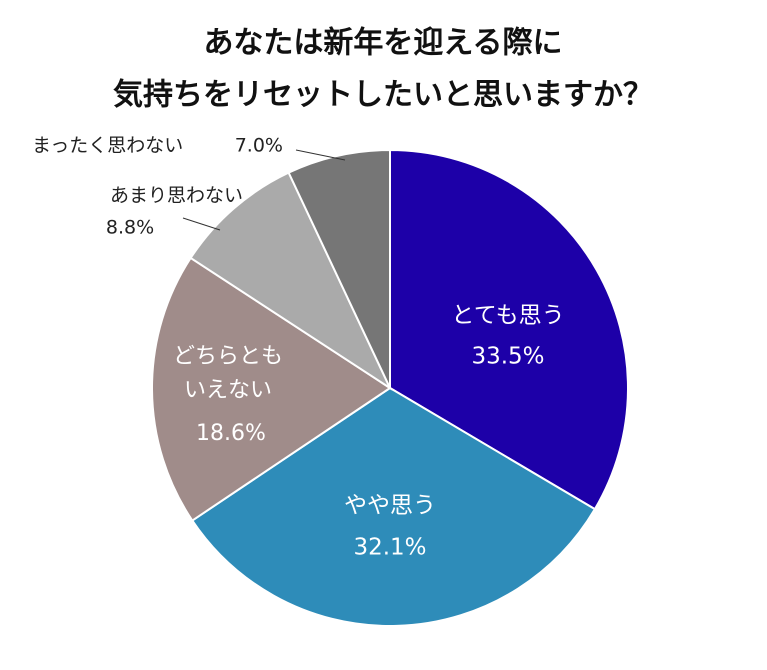 The height and width of the screenshot is (670, 767). I want to click on slice-label: どちらともいえない, so click(227, 373).